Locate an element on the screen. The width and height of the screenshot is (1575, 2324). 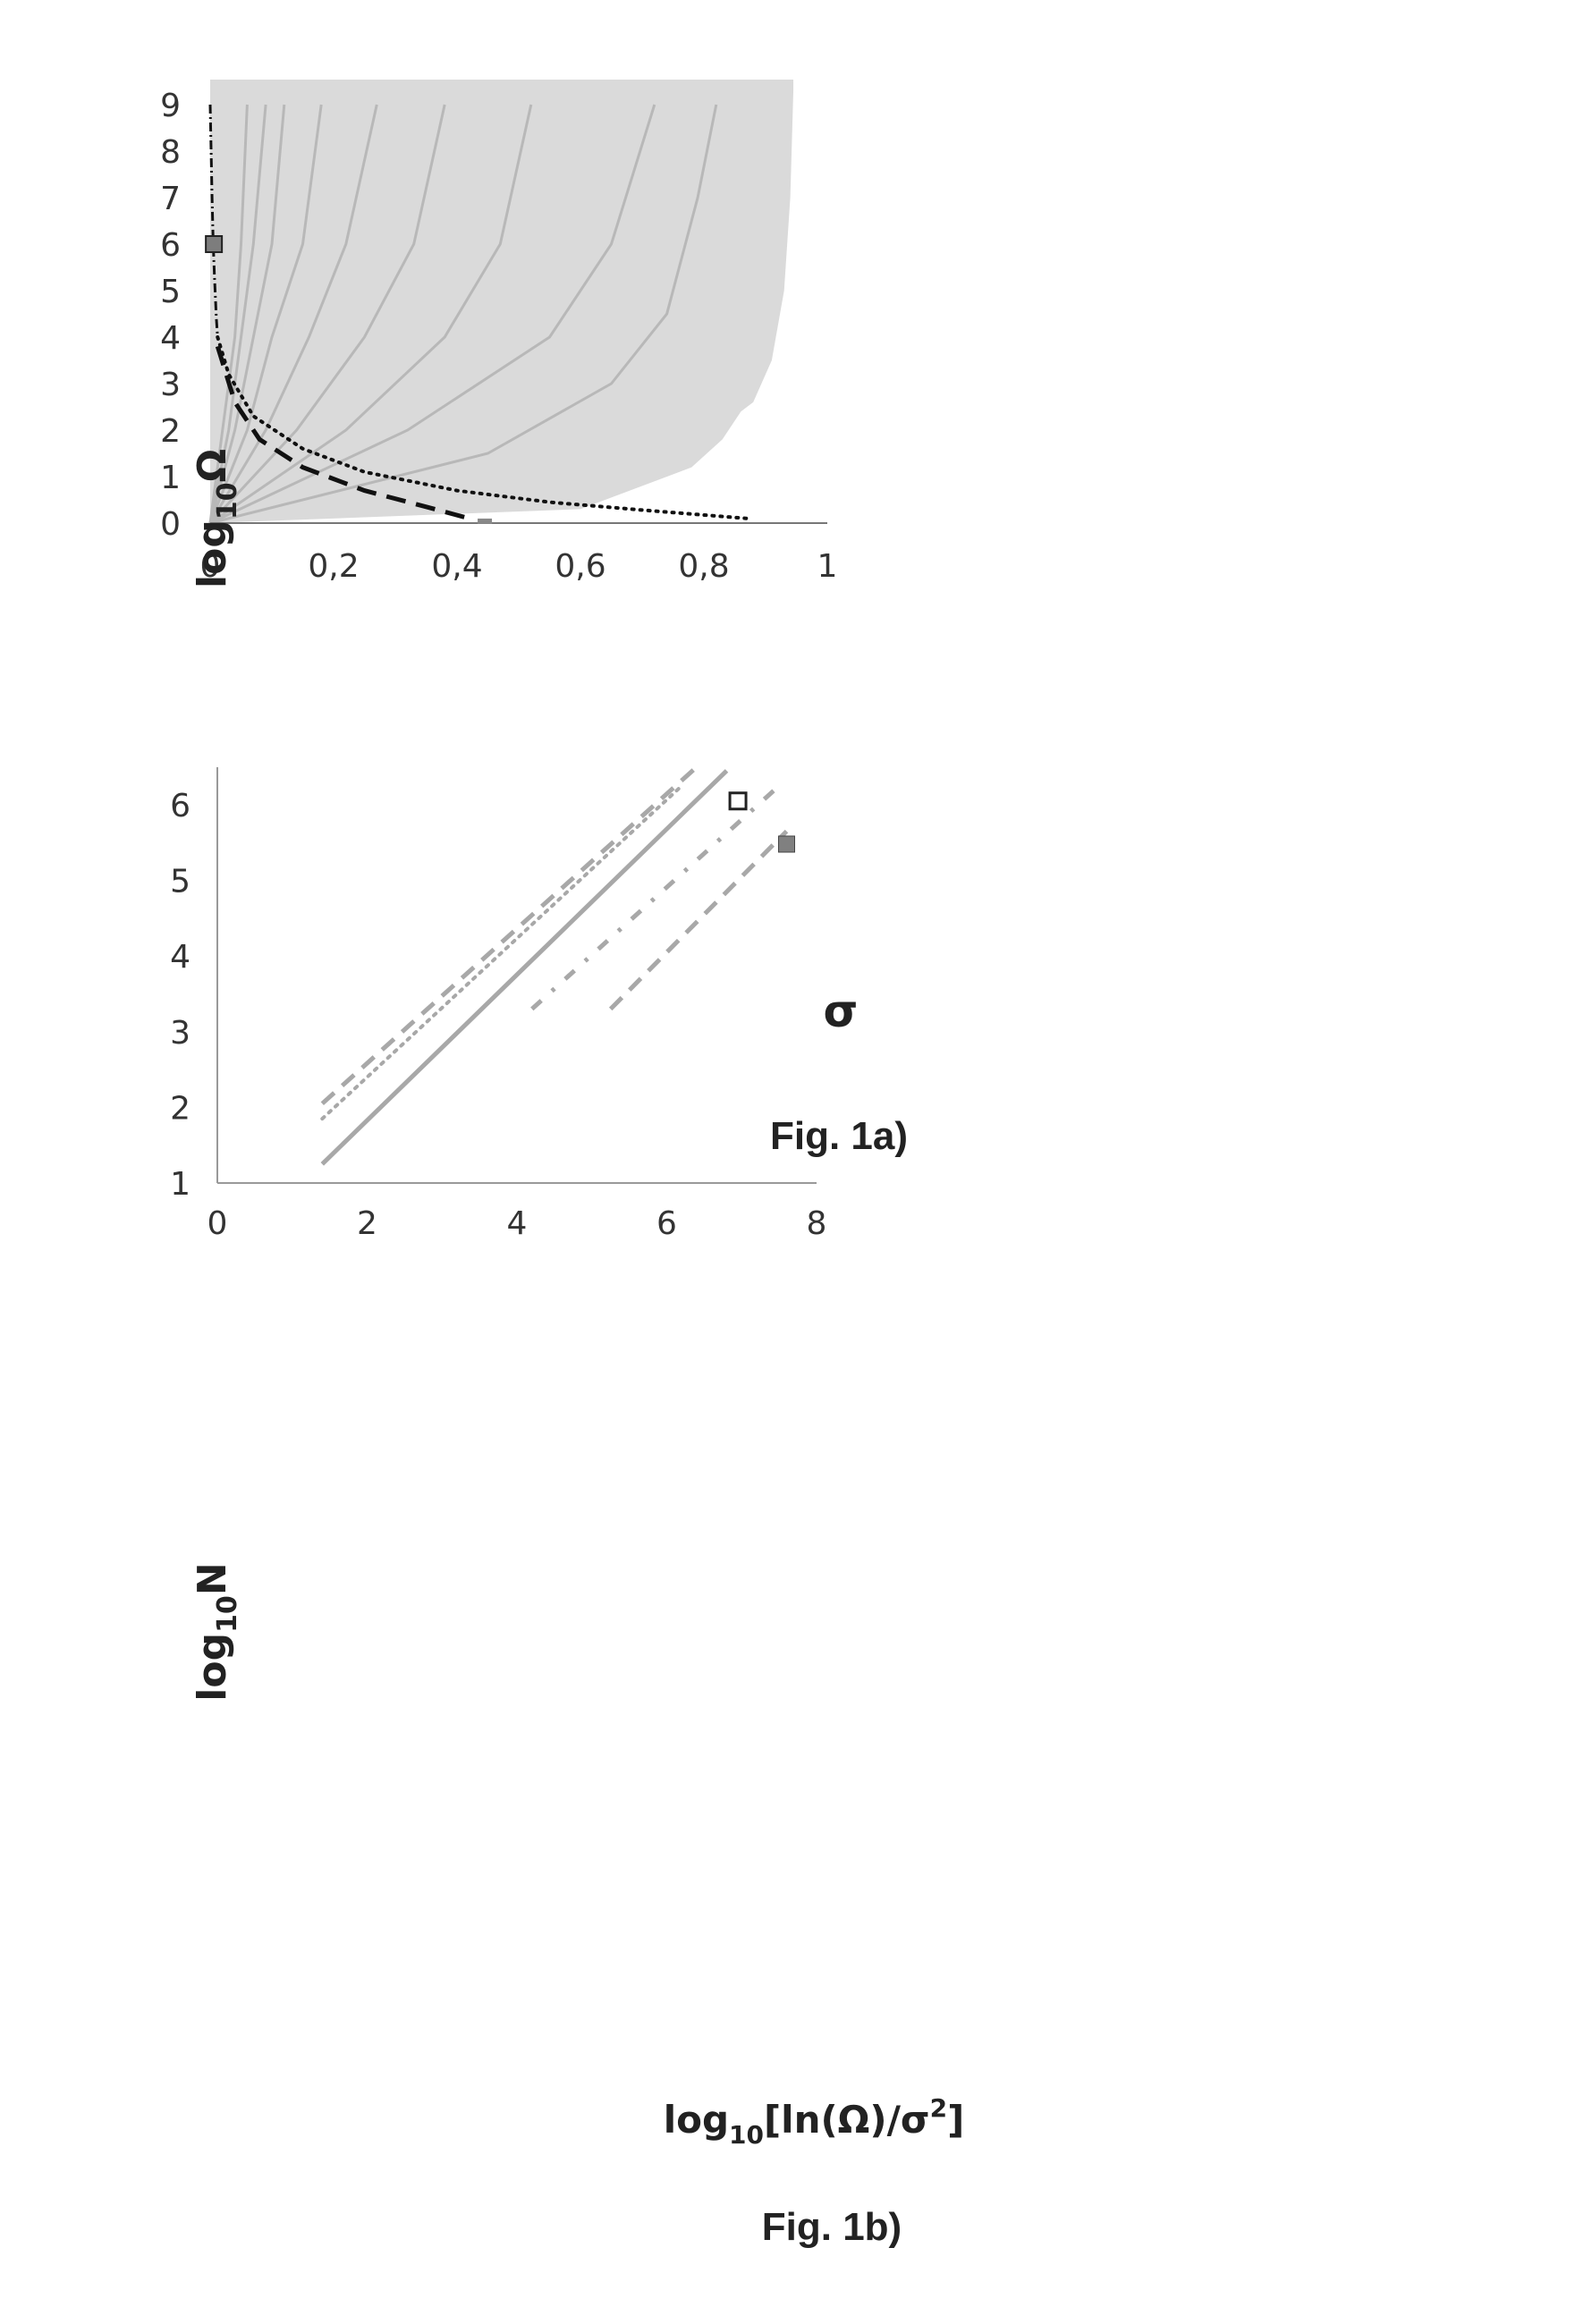
series-line-2-dot is located at coordinates (502, 952).